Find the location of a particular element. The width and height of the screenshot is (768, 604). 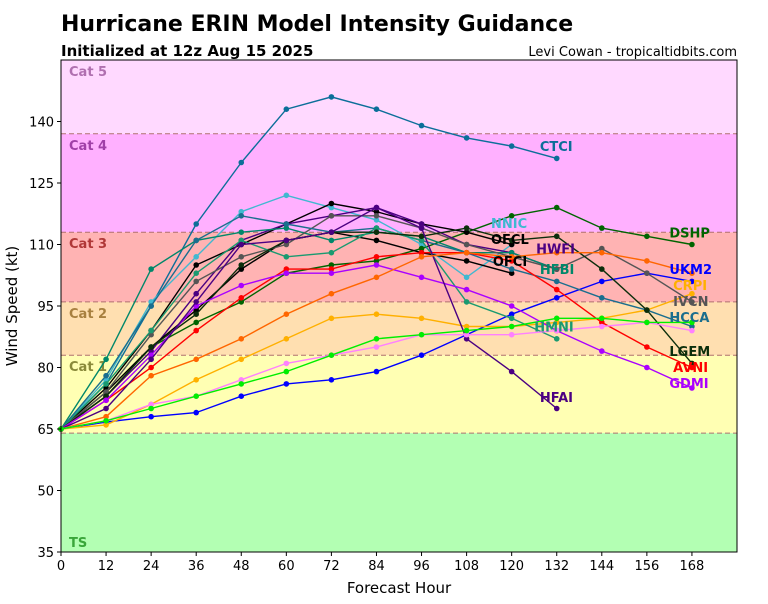

x-tick-label: 48 is located at coordinates (241, 566).